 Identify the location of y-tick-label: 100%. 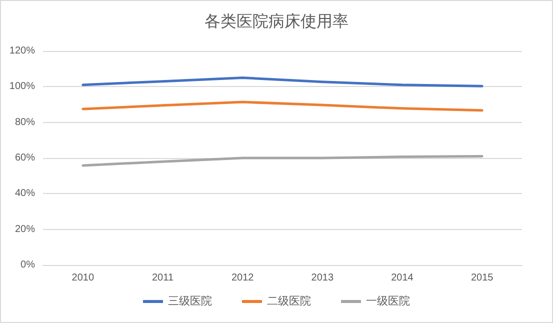
(22, 86).